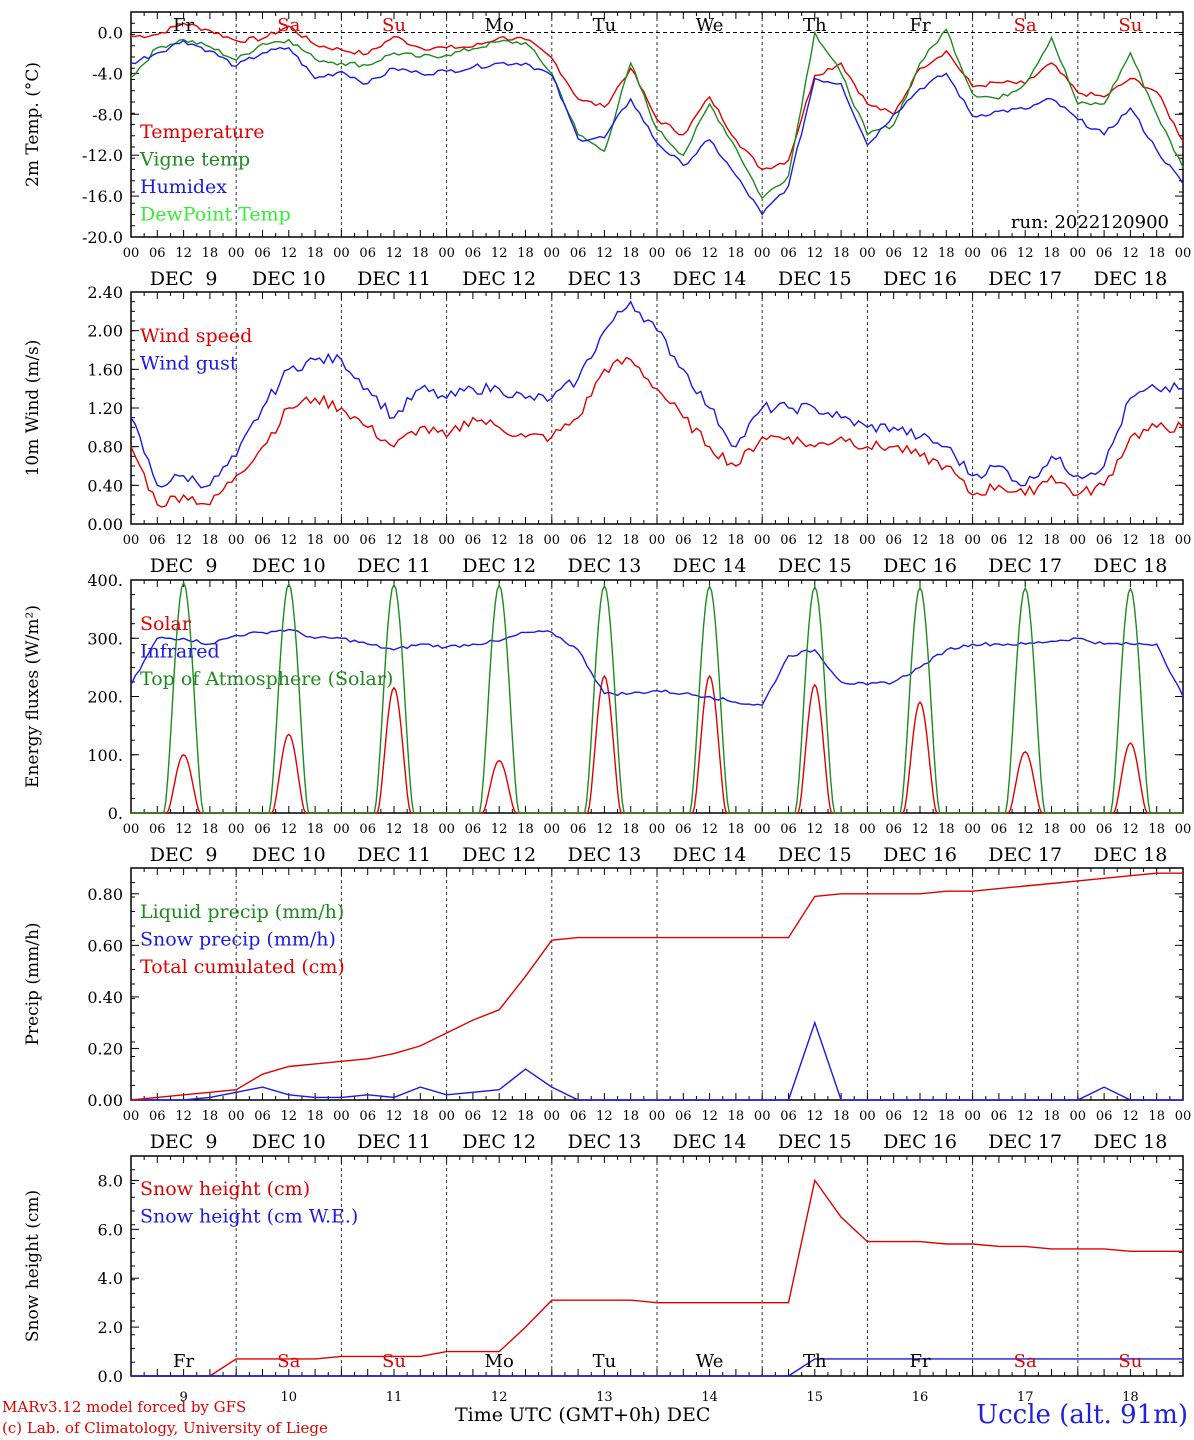 The height and width of the screenshot is (1440, 1194). Describe the element at coordinates (105, 1100) in the screenshot. I see `y-tick-label: 0.00` at that location.